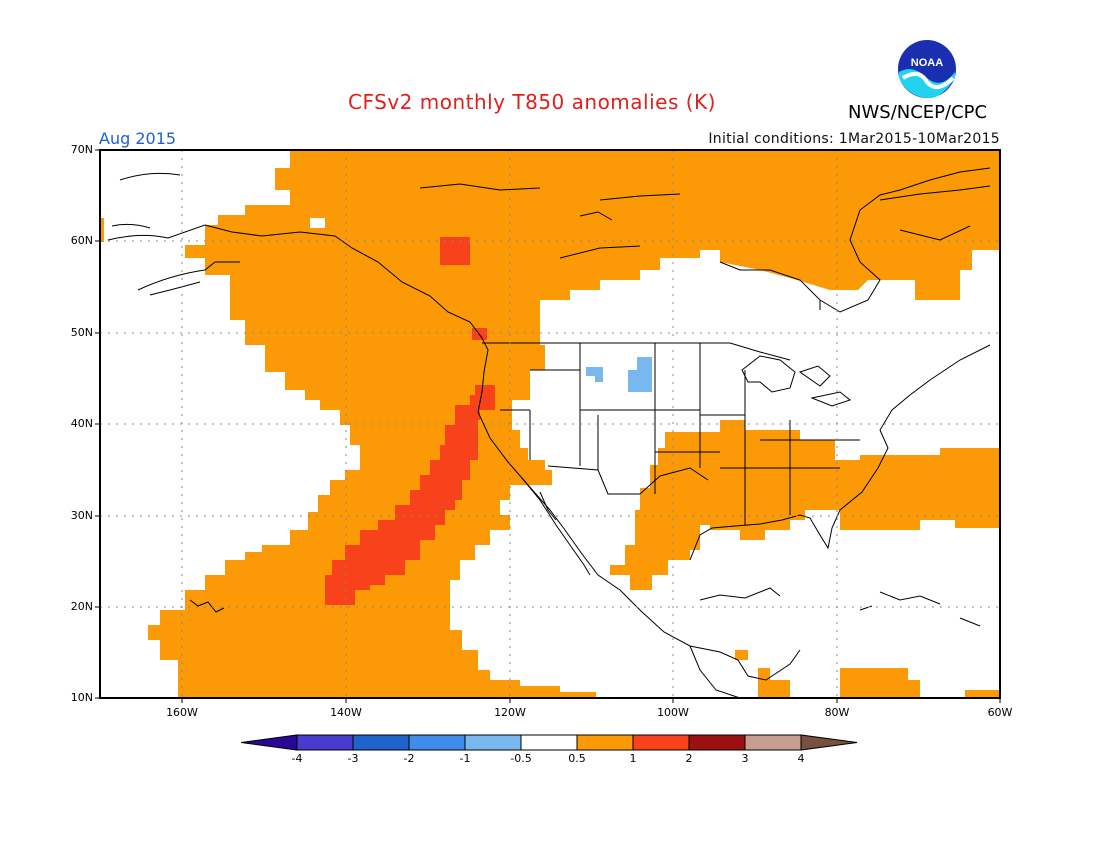 The image size is (1100, 850). Describe the element at coordinates (81, 423) in the screenshot. I see `lat-label-40n: 40N` at that location.